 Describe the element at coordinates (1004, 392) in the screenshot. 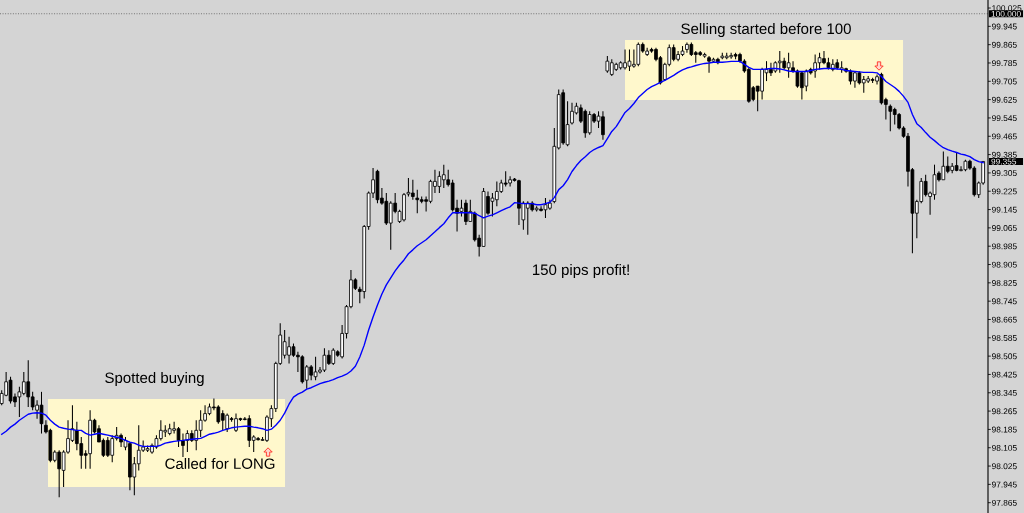

I see `y-tick-label: 98.345` at that location.